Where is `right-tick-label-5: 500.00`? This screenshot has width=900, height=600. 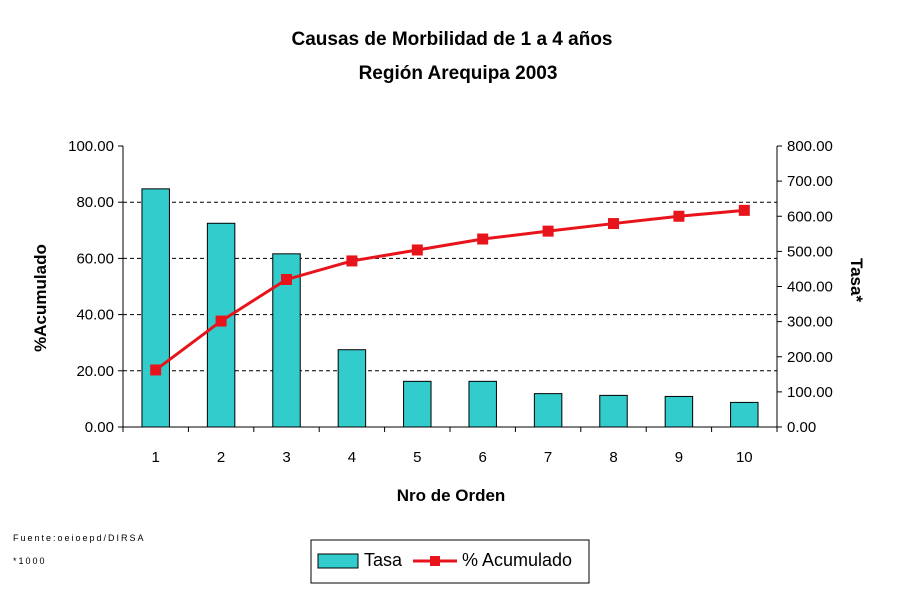 right-tick-label-5: 500.00 is located at coordinates (810, 251).